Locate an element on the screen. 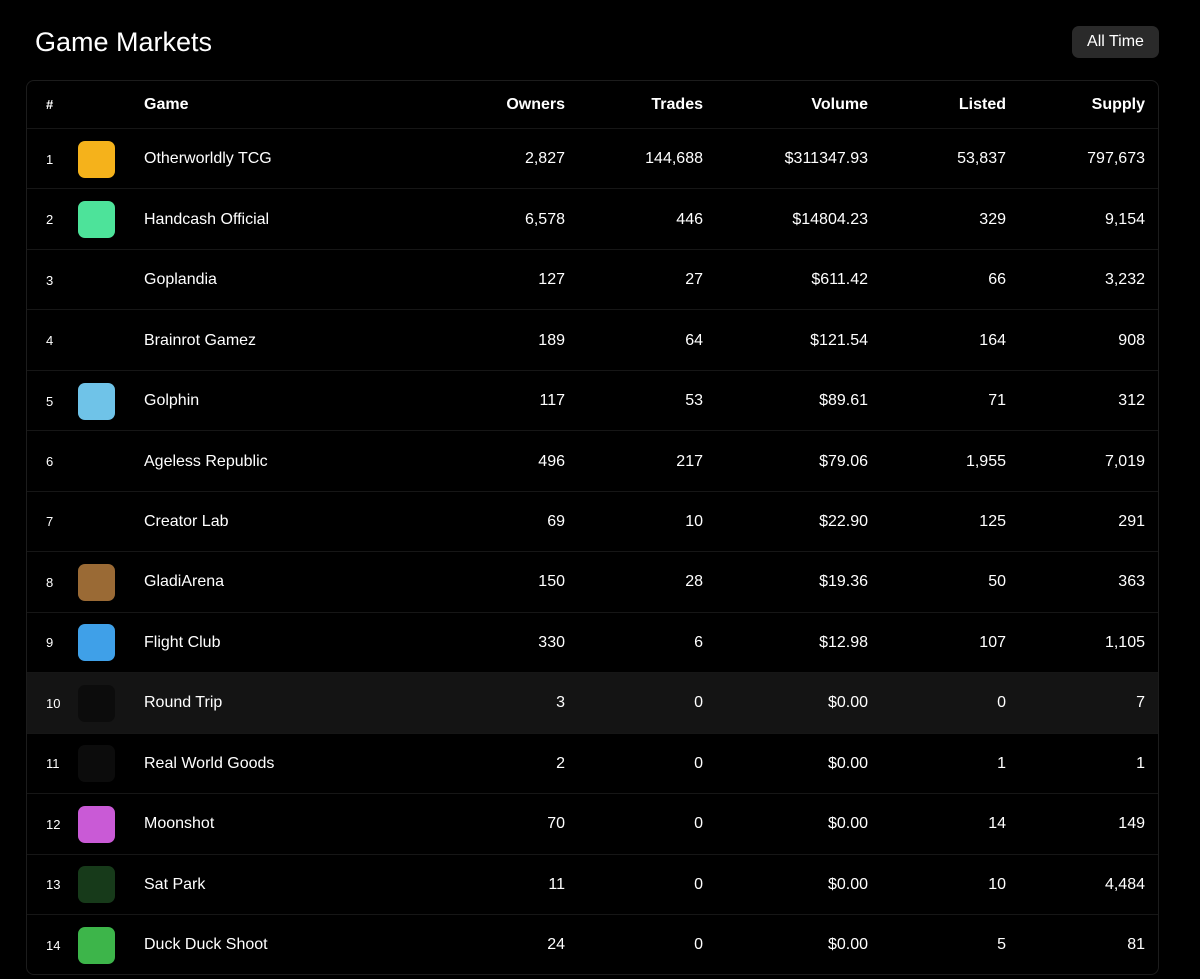 Image resolution: width=1200 pixels, height=979 pixels. stat-cell: 7 is located at coordinates (1140, 703).